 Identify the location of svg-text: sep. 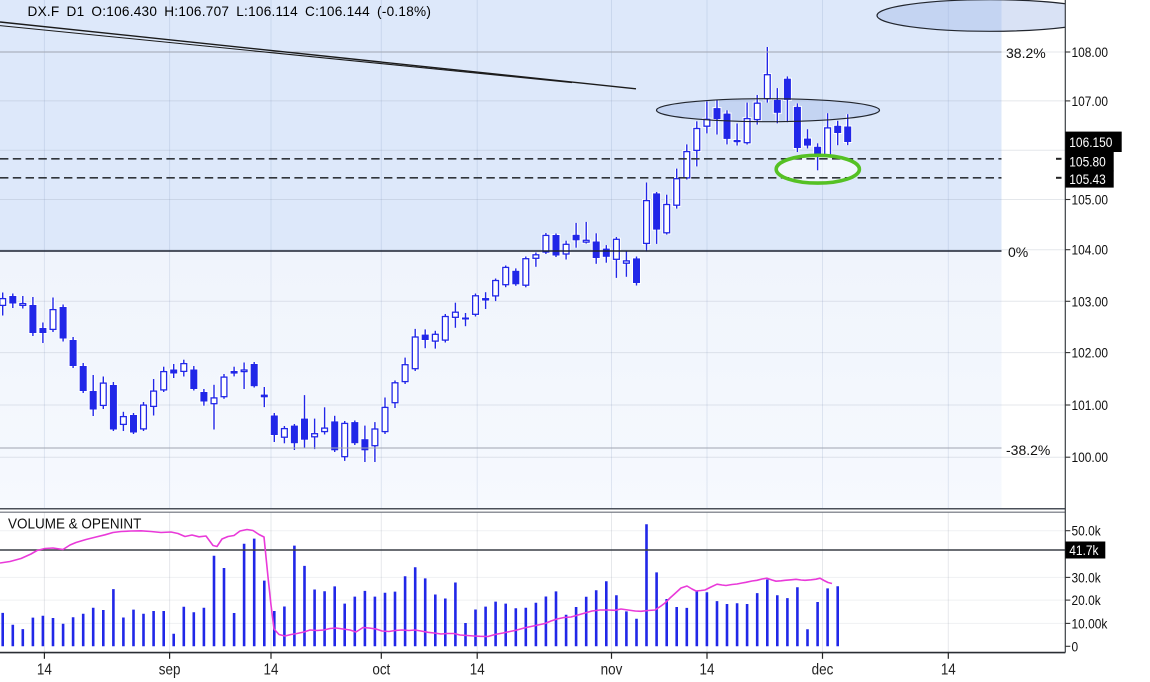
(170, 670).